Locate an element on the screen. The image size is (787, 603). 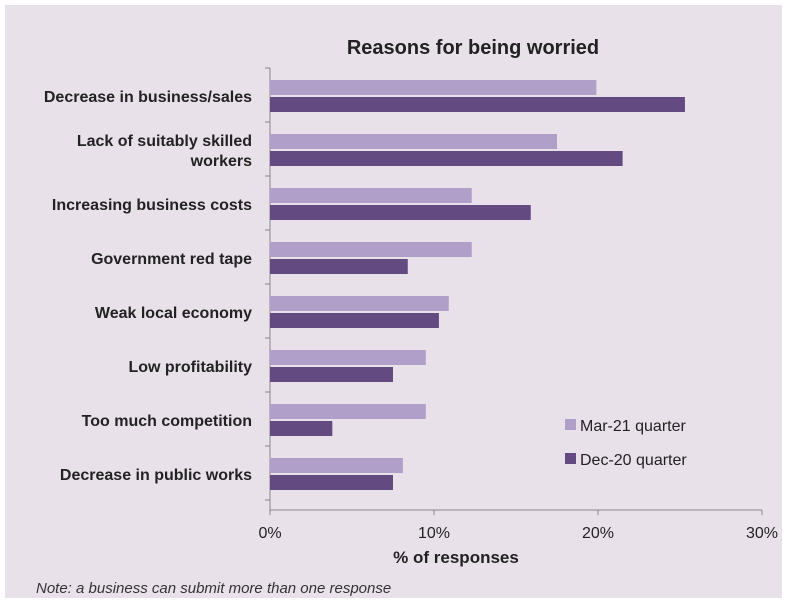
category-label: Too much competition is located at coordinates (167, 421).